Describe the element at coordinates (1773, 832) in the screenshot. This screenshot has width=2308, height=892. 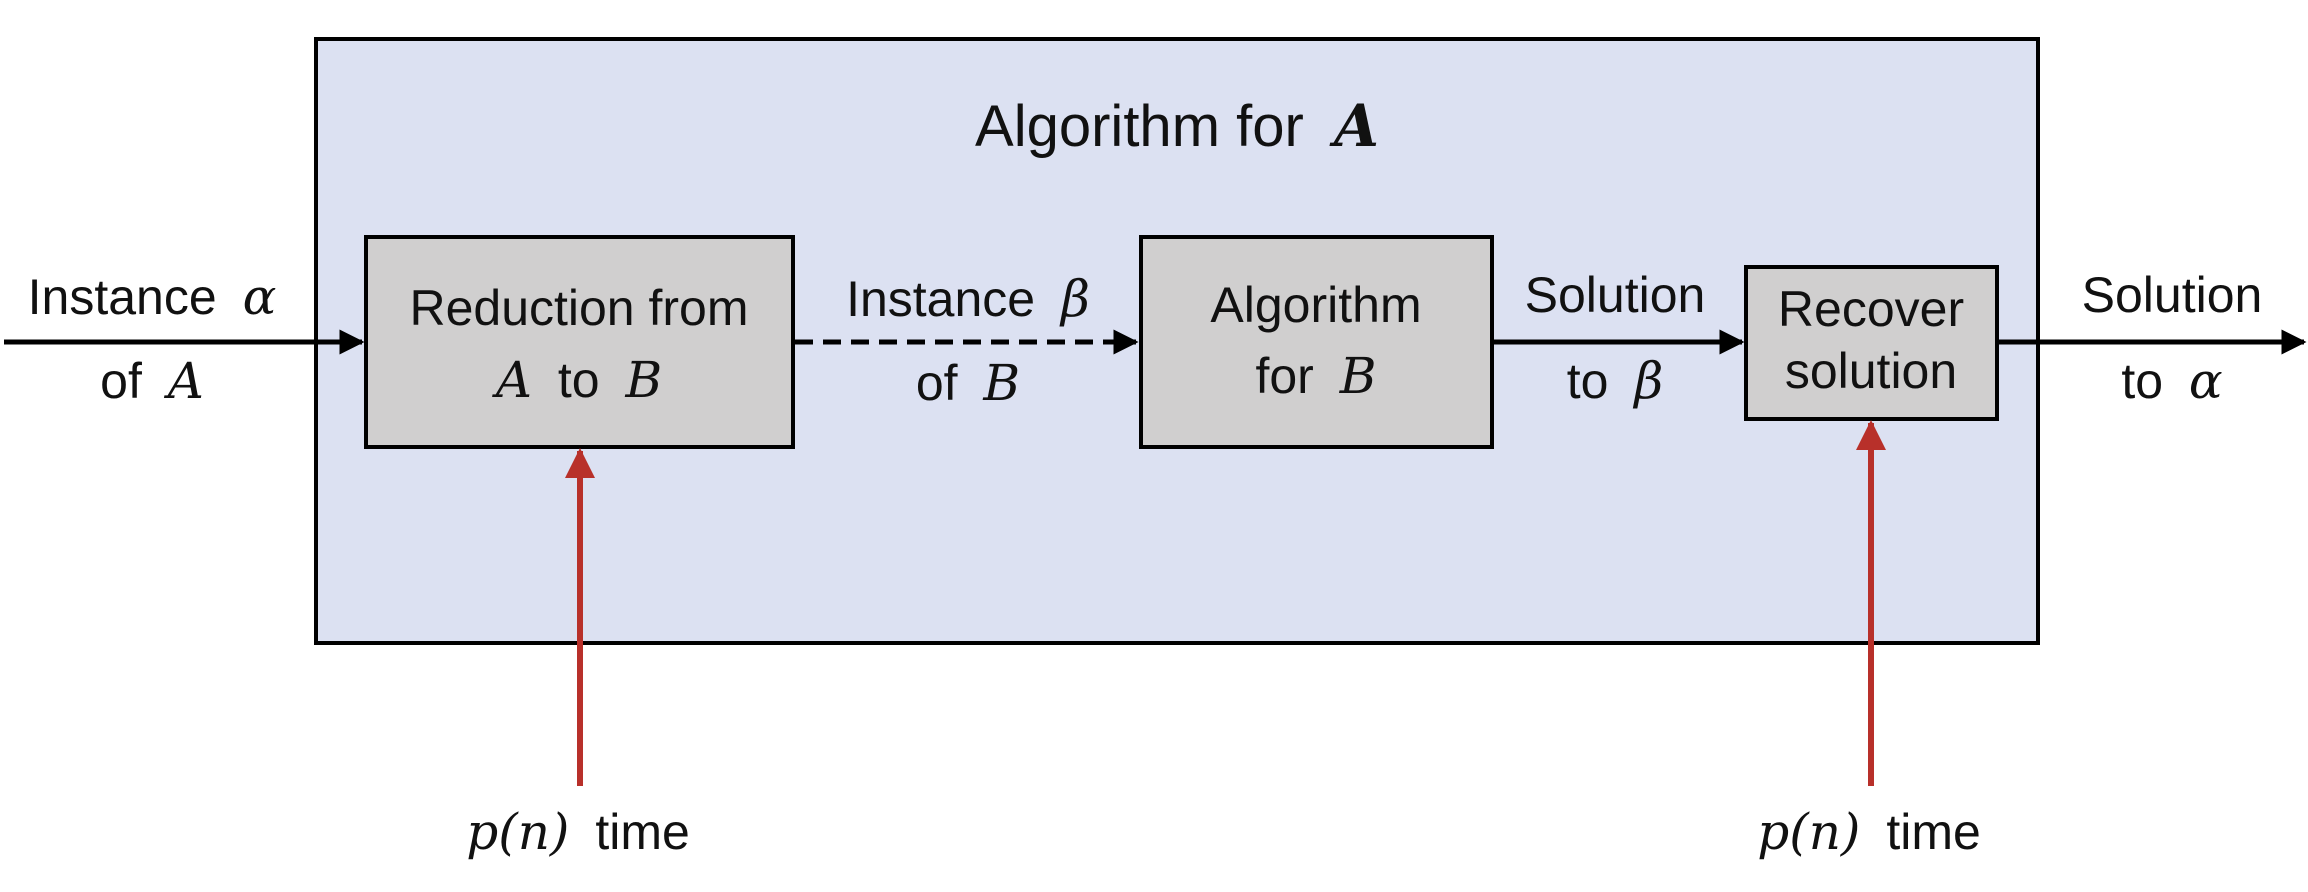
I see `time-right-func: p` at that location.